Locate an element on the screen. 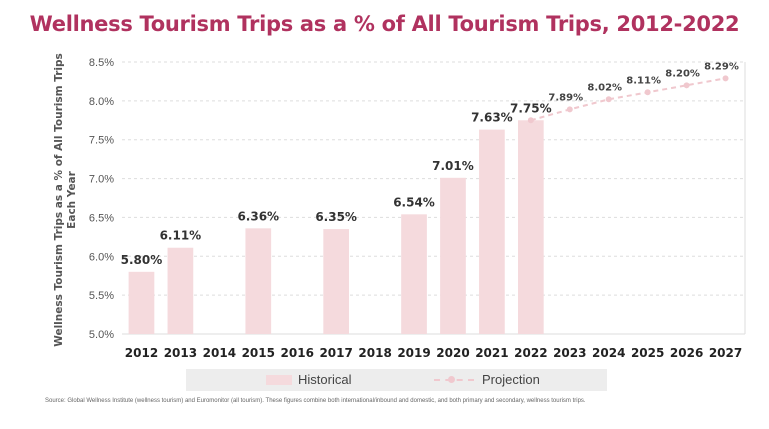 The width and height of the screenshot is (769, 429). projection-point-2023 is located at coordinates (569, 109).